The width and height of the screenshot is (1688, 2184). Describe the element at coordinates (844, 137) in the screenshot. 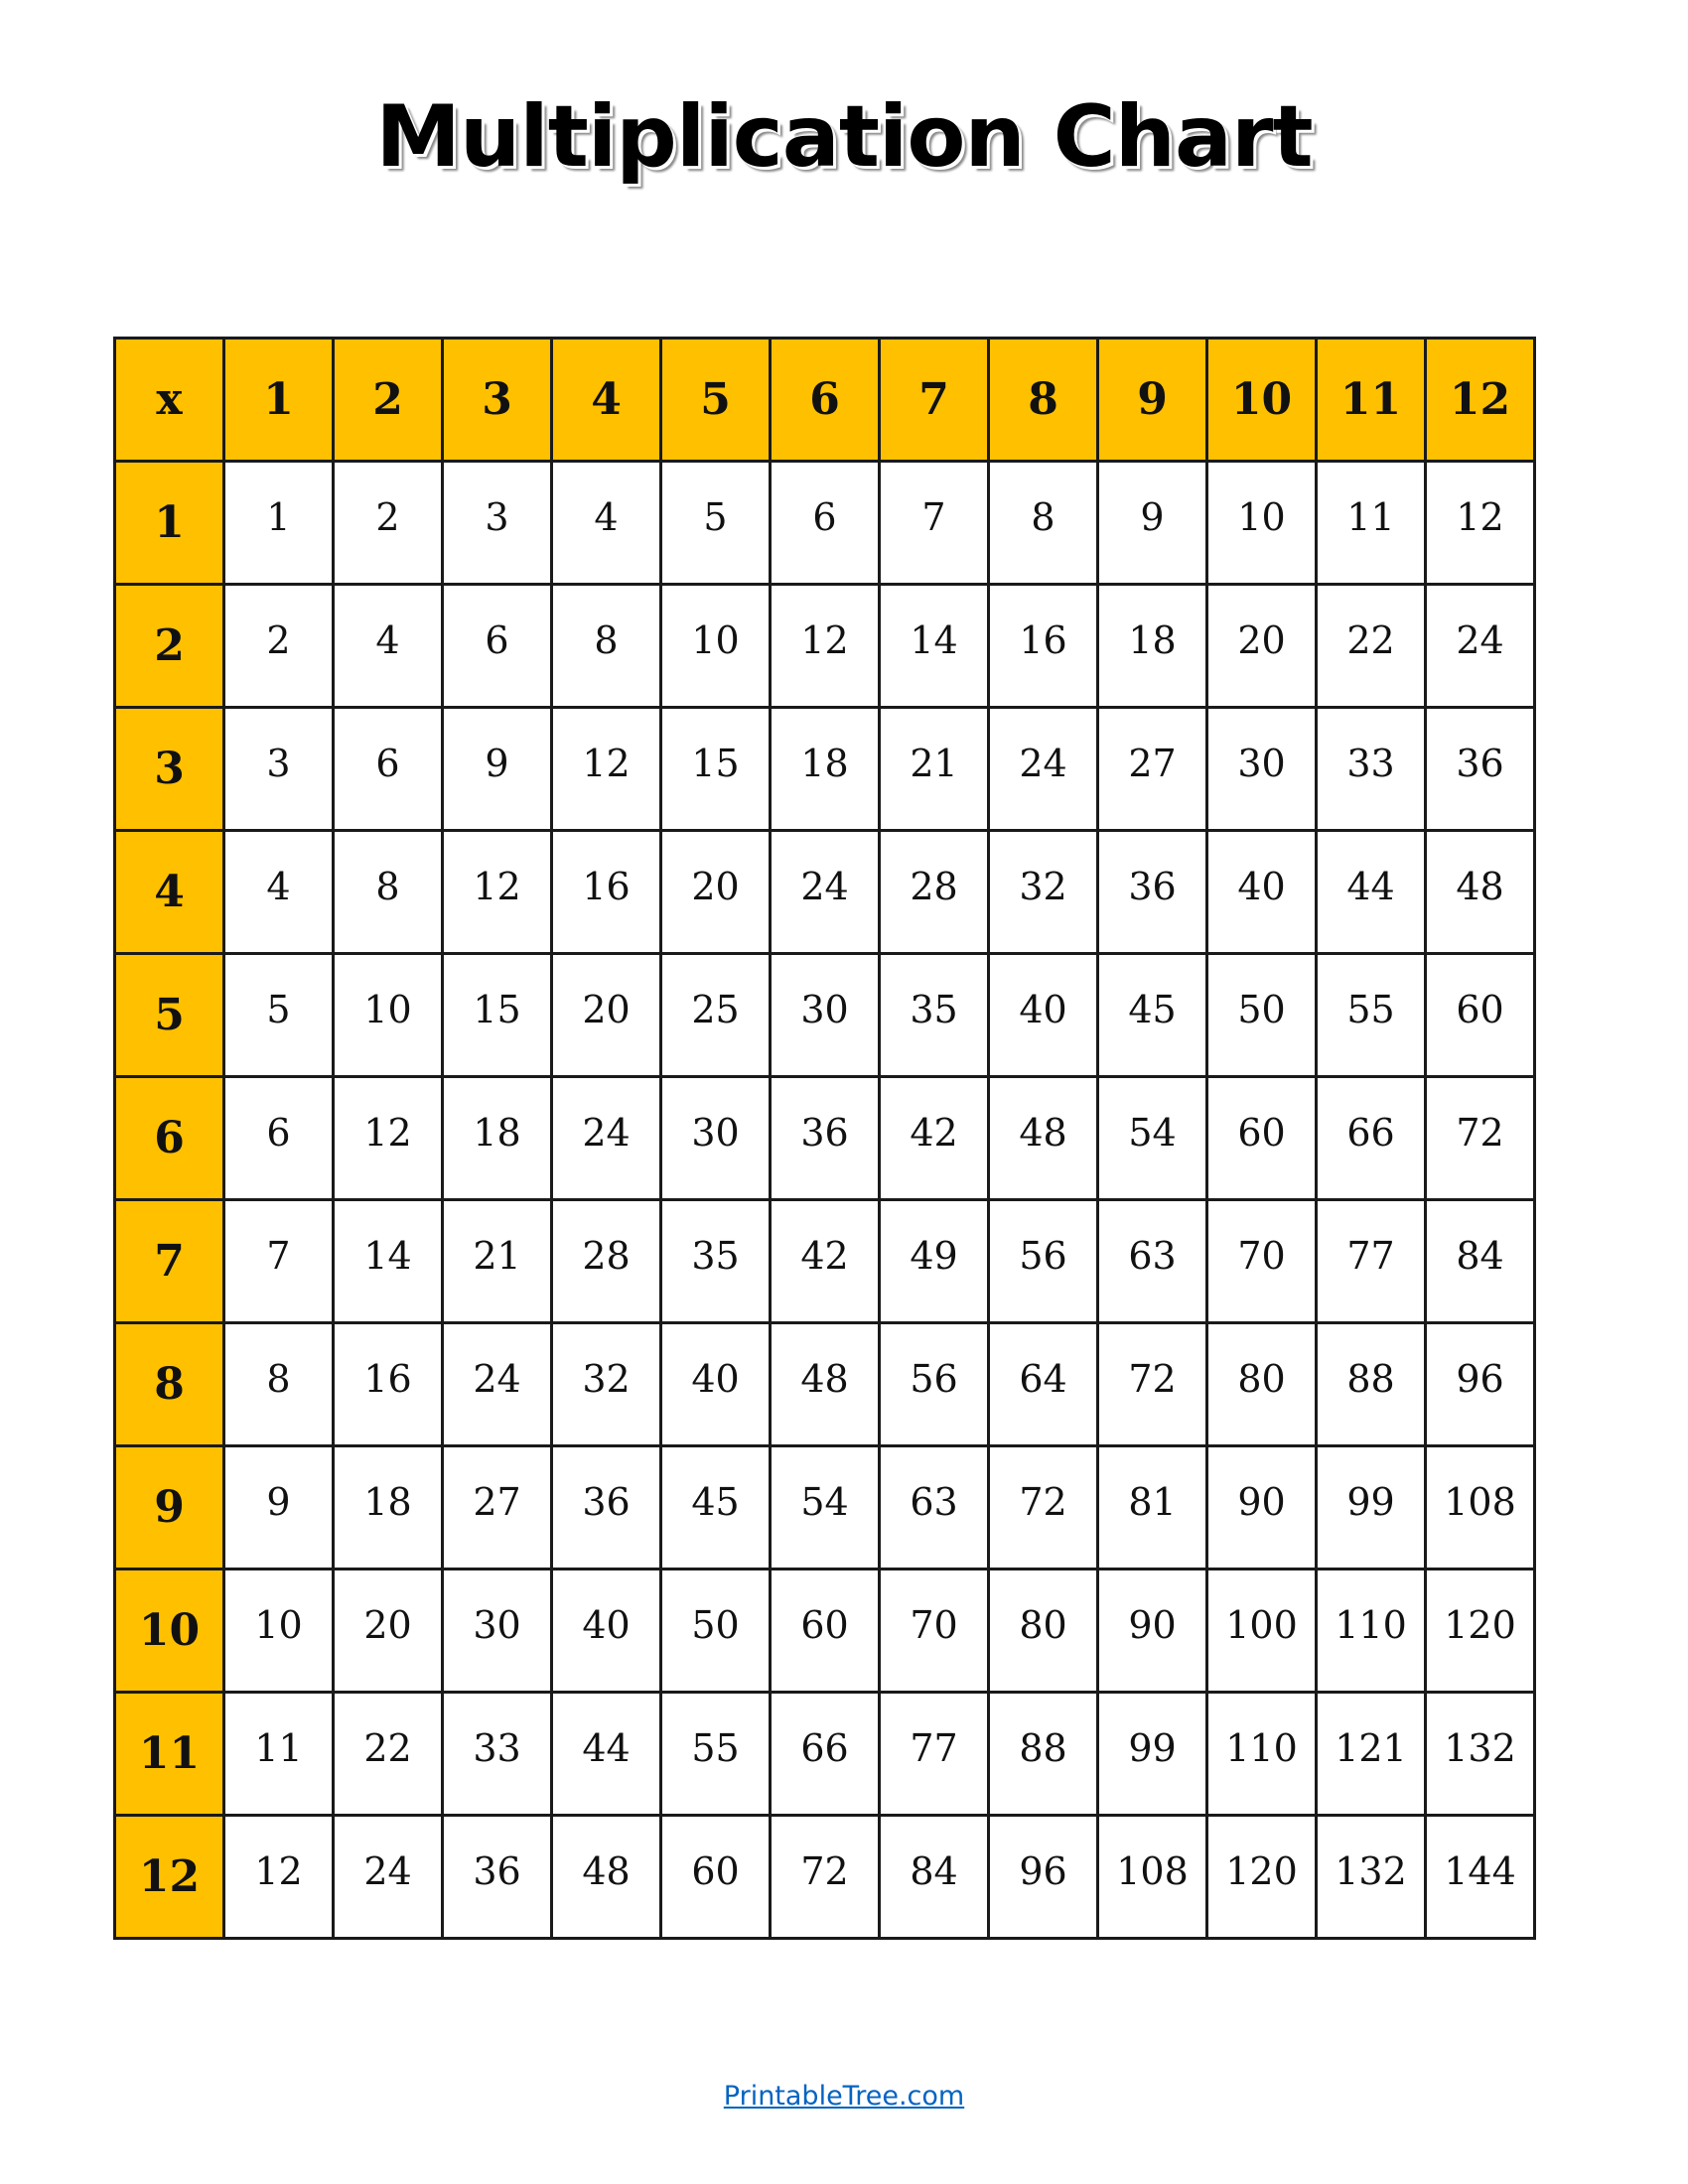

I see `page-title: Multiplication Chart` at that location.